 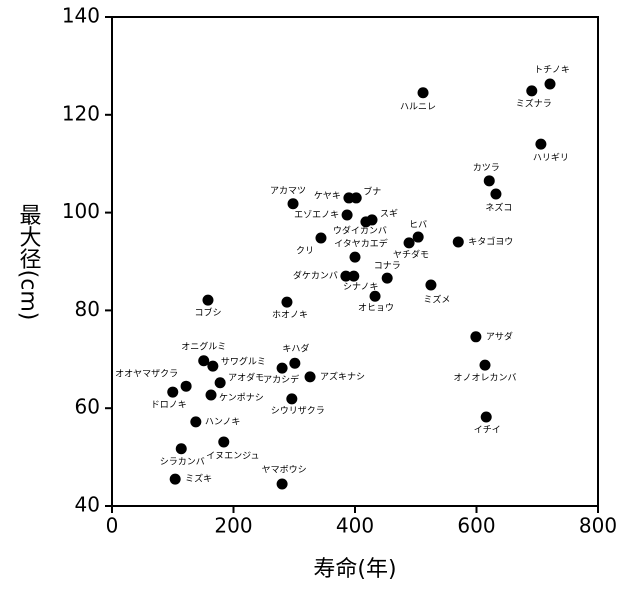 I want to click on point-label: ミズキ, so click(x=198, y=479).